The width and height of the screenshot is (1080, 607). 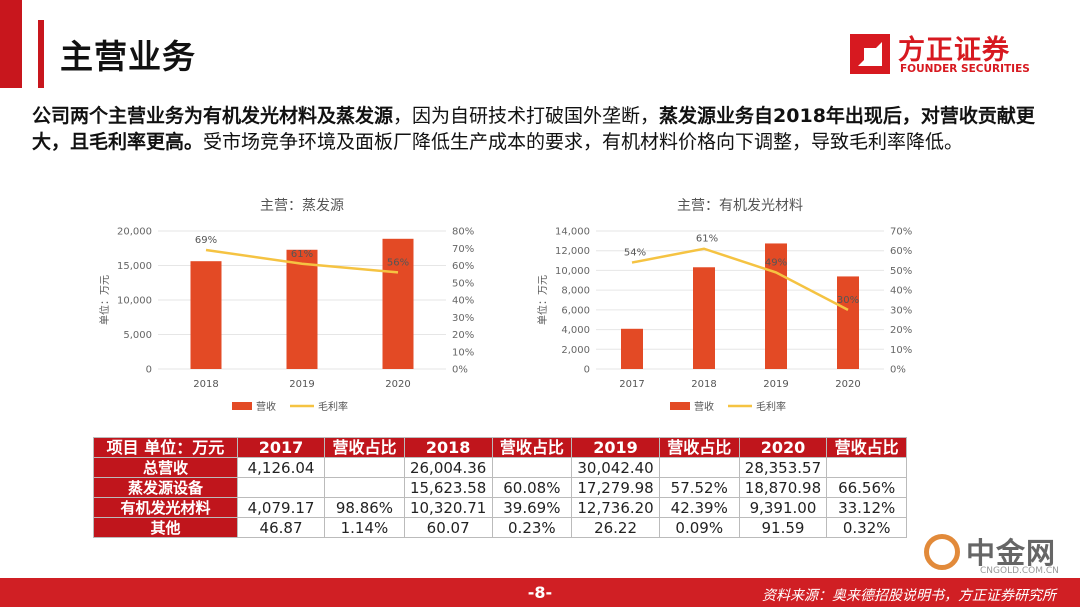 I want to click on table-cell: 60.07, so click(x=448, y=527).